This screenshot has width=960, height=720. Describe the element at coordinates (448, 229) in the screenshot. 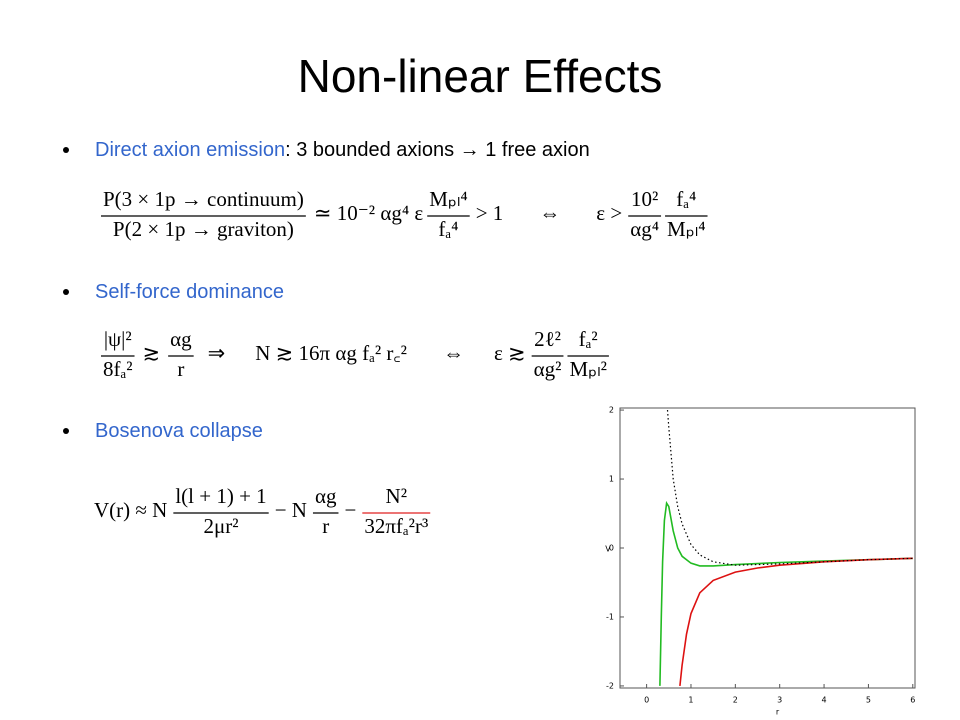

I see `fraction-denominator: fₐ⁴` at that location.